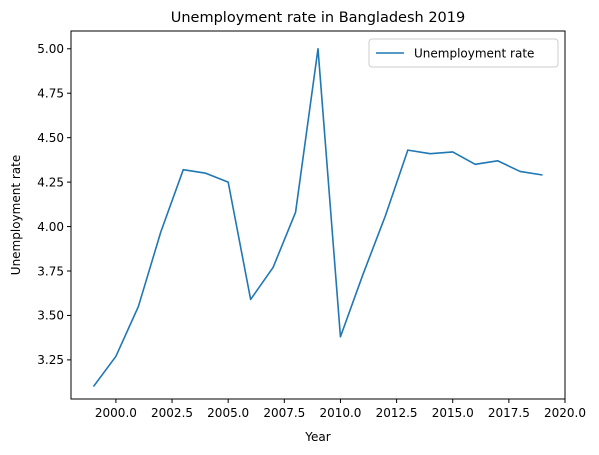 The width and height of the screenshot is (599, 455). I want to click on legend: Unemployment rate, so click(463, 53).